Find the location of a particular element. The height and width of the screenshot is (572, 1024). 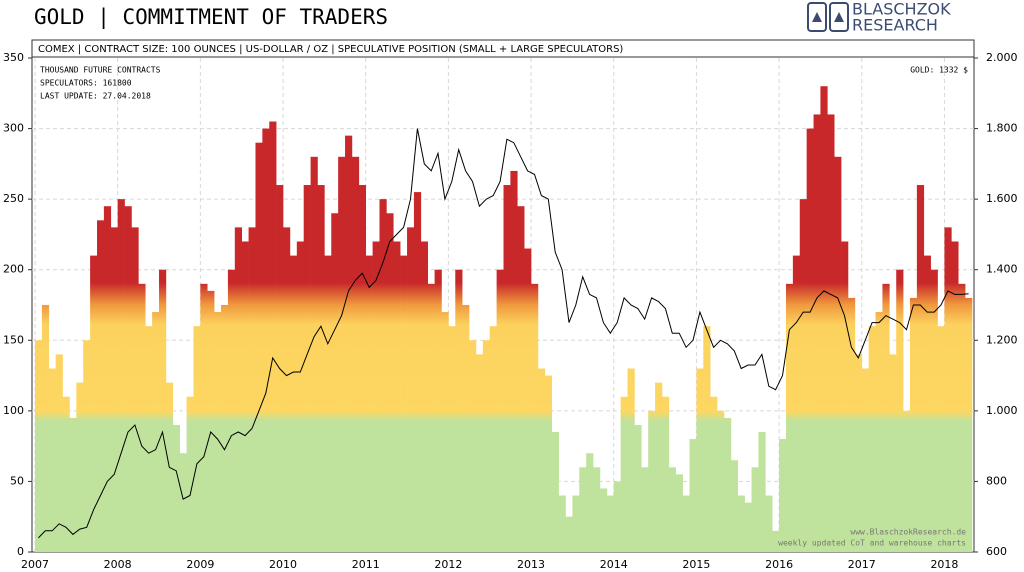

y-tick-label: 300 is located at coordinates (13, 128).